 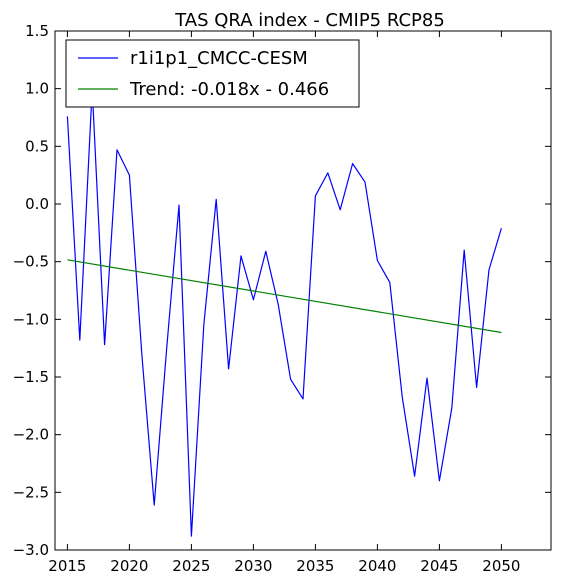 What do you see at coordinates (377, 566) in the screenshot?
I see `x-tick-label: 2040` at bounding box center [377, 566].